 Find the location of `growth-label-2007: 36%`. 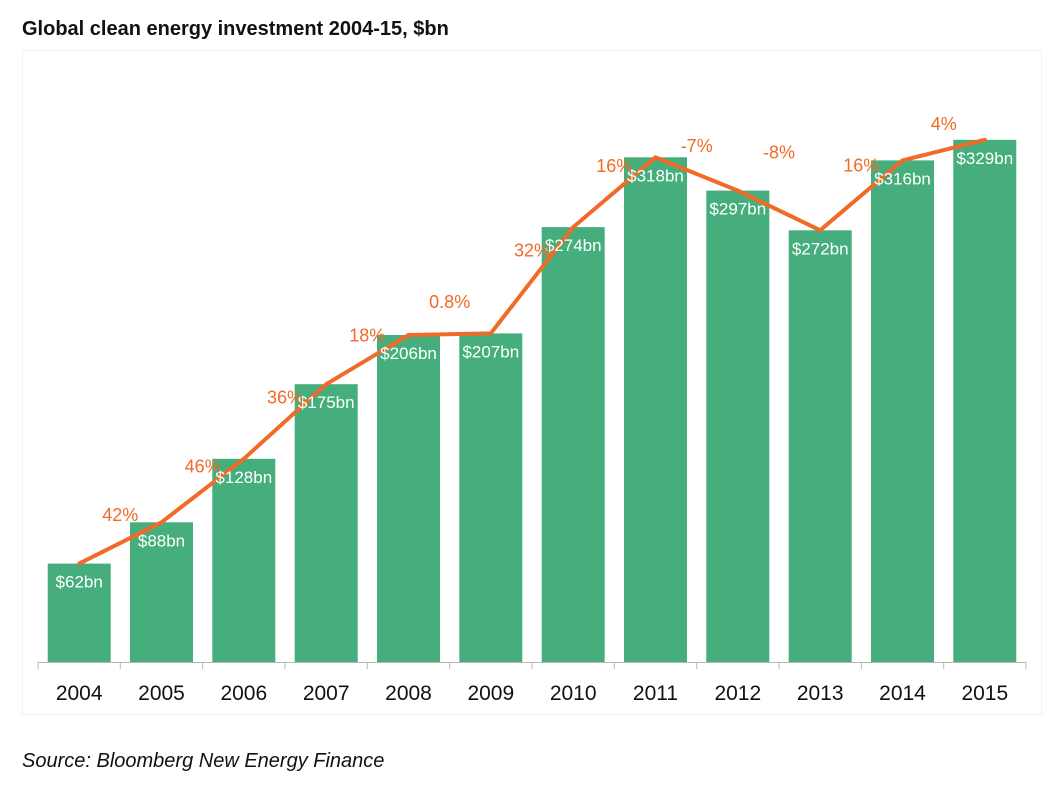

growth-label-2007: 36% is located at coordinates (285, 398).